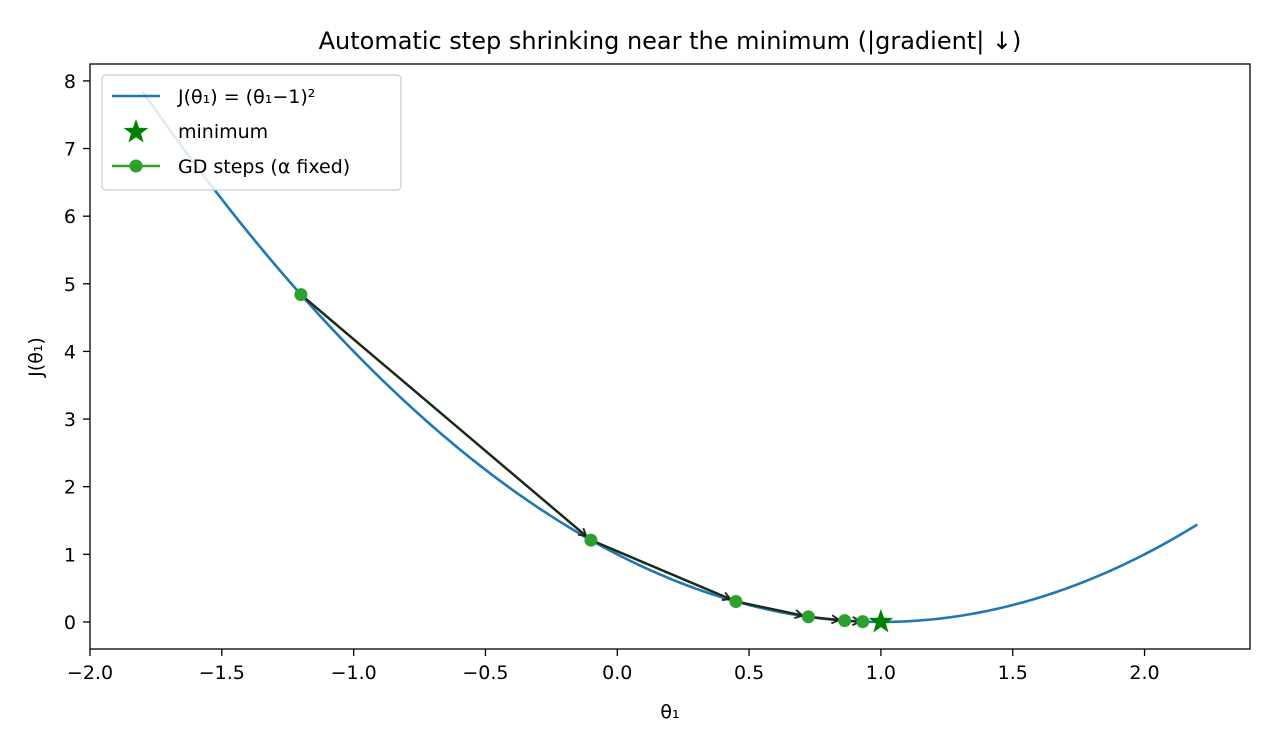  Describe the element at coordinates (136, 131) in the screenshot. I see `legend-swatch-star` at that location.